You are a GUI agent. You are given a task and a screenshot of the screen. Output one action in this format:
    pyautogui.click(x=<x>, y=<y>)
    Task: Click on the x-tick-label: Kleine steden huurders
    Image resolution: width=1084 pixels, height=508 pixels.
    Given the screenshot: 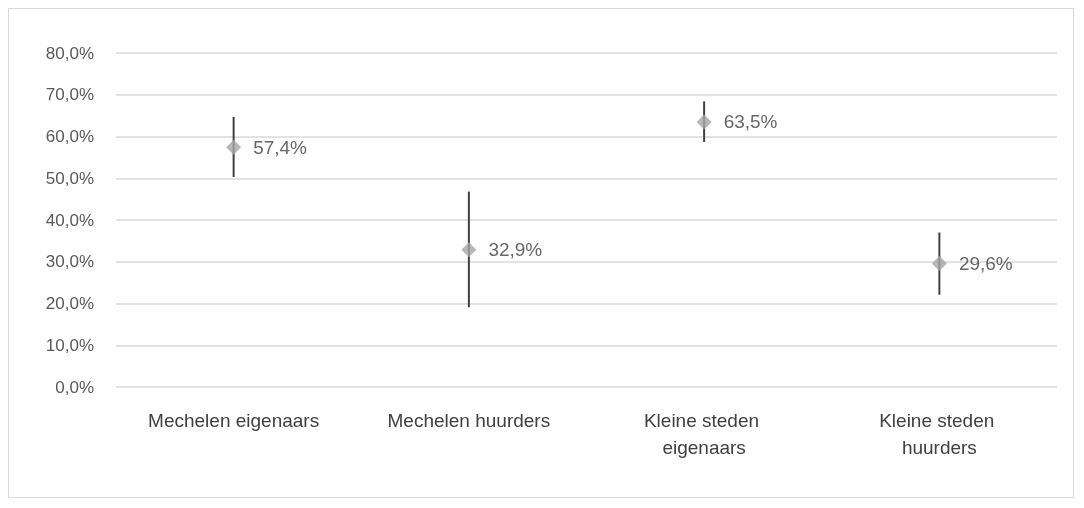 What is the action you would take?
    pyautogui.click(x=939, y=434)
    